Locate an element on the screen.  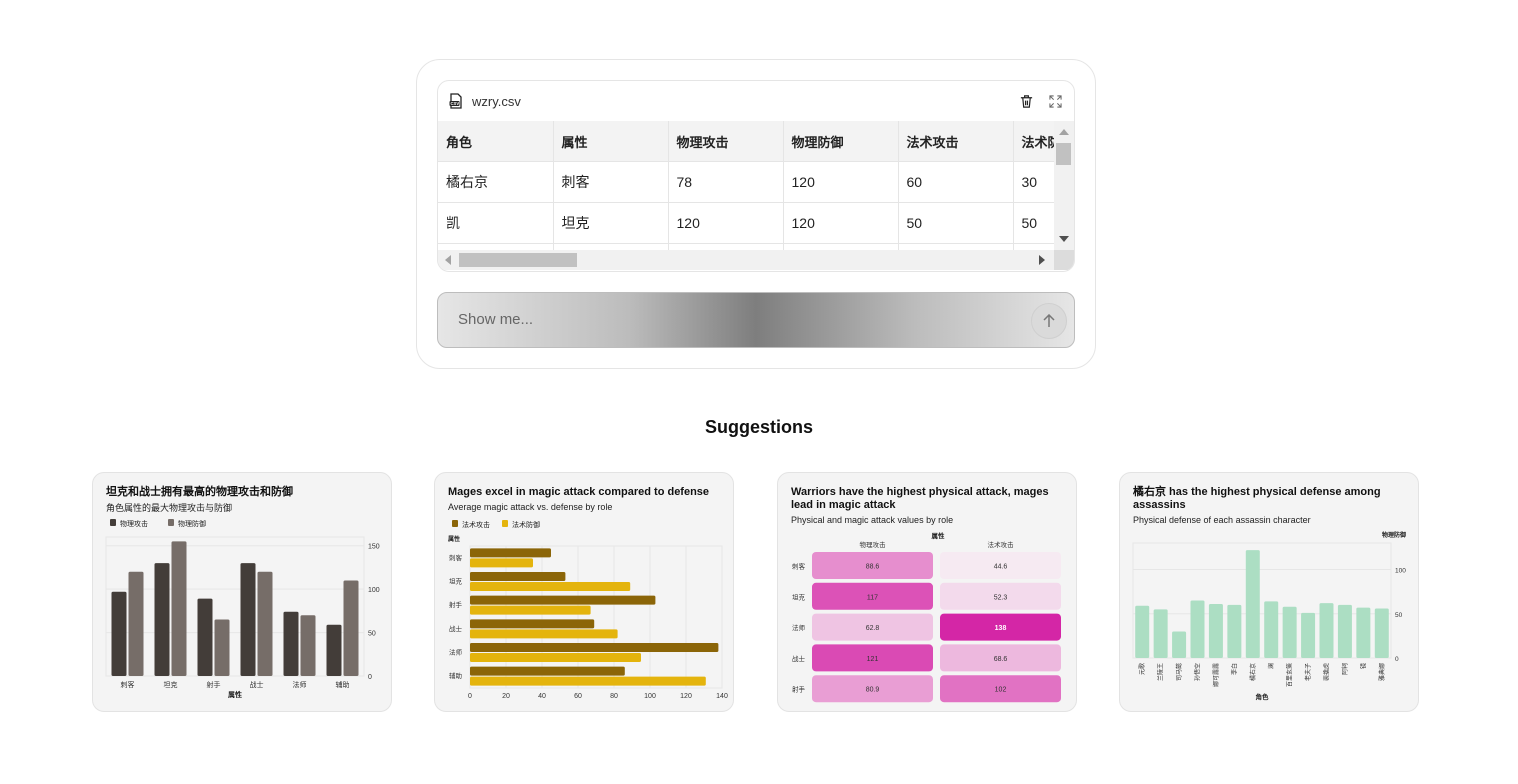
horizontal-scroll-thumb is located at coordinates (518, 260).